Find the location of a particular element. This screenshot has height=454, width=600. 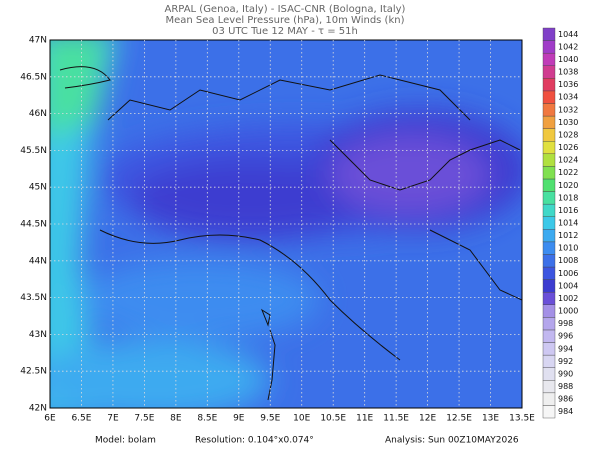

lat-label: 44N is located at coordinates (38, 261).